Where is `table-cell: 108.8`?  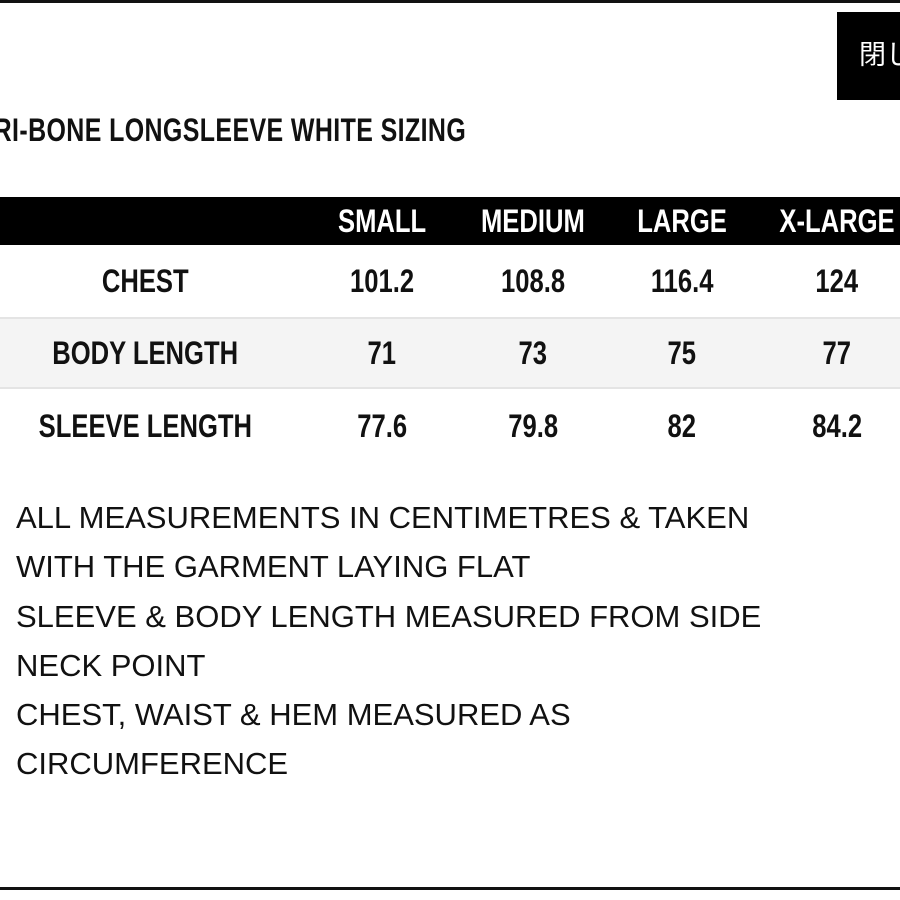
table-cell: 108.8 is located at coordinates (533, 280).